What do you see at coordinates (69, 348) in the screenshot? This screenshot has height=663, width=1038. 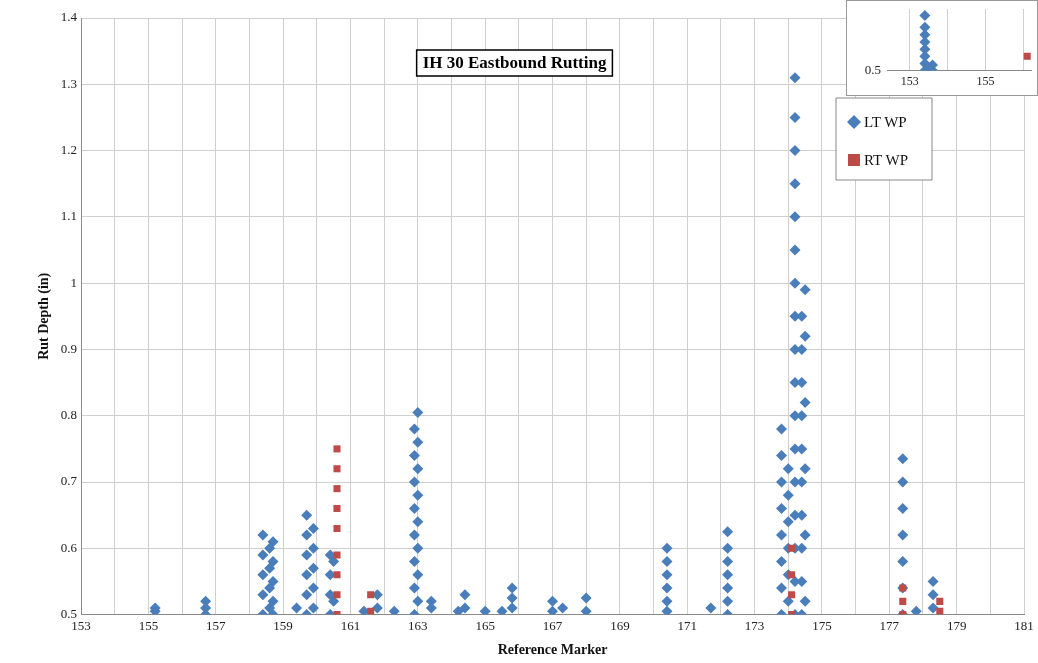 I see `y-tick-label: 0.9` at bounding box center [69, 348].